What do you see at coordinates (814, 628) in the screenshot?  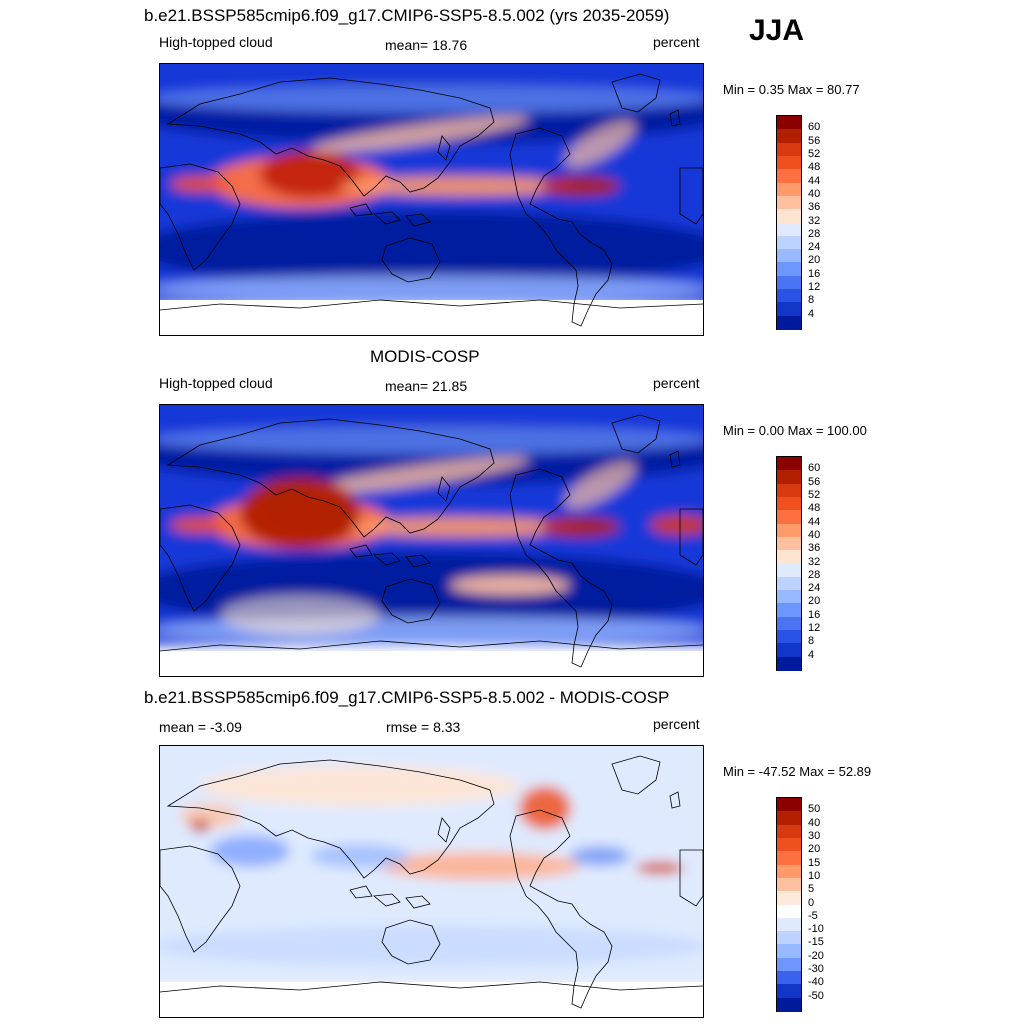 I see `colorbar-tick-label: 12` at bounding box center [814, 628].